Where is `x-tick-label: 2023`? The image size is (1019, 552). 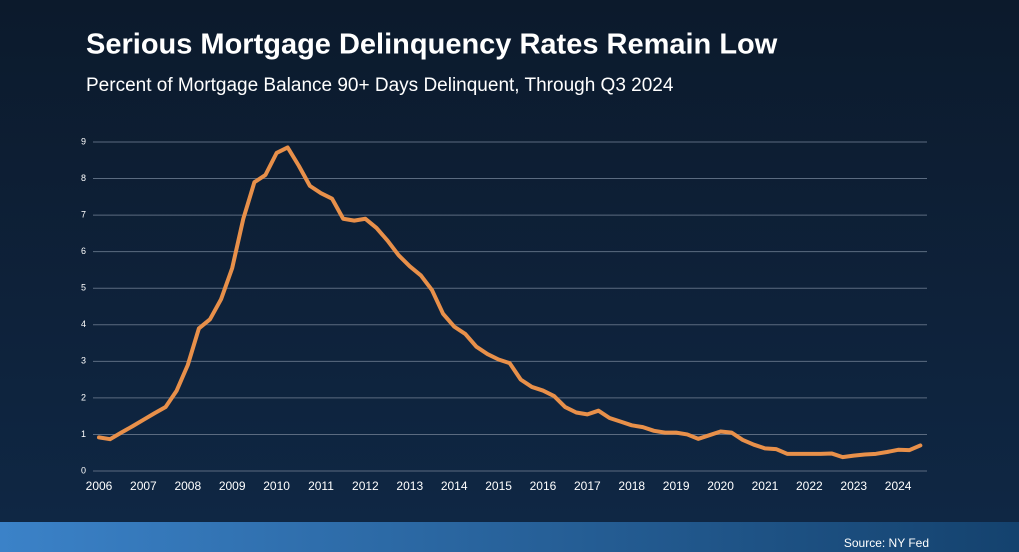 x-tick-label: 2023 is located at coordinates (853, 486).